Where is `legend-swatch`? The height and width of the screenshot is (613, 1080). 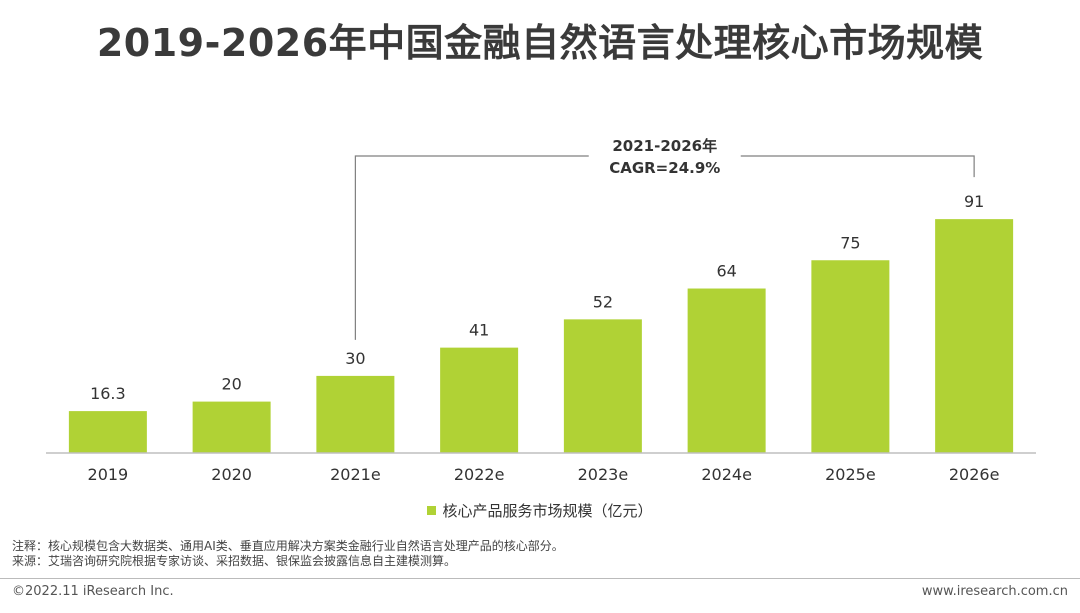 legend-swatch is located at coordinates (432, 510).